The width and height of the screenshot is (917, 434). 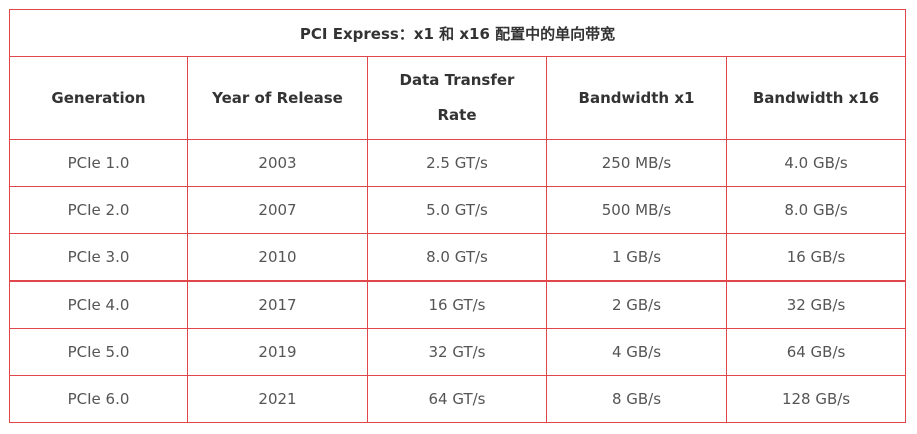 I want to click on cell-bandwidth-x1: 8 GB/s, so click(x=636, y=399).